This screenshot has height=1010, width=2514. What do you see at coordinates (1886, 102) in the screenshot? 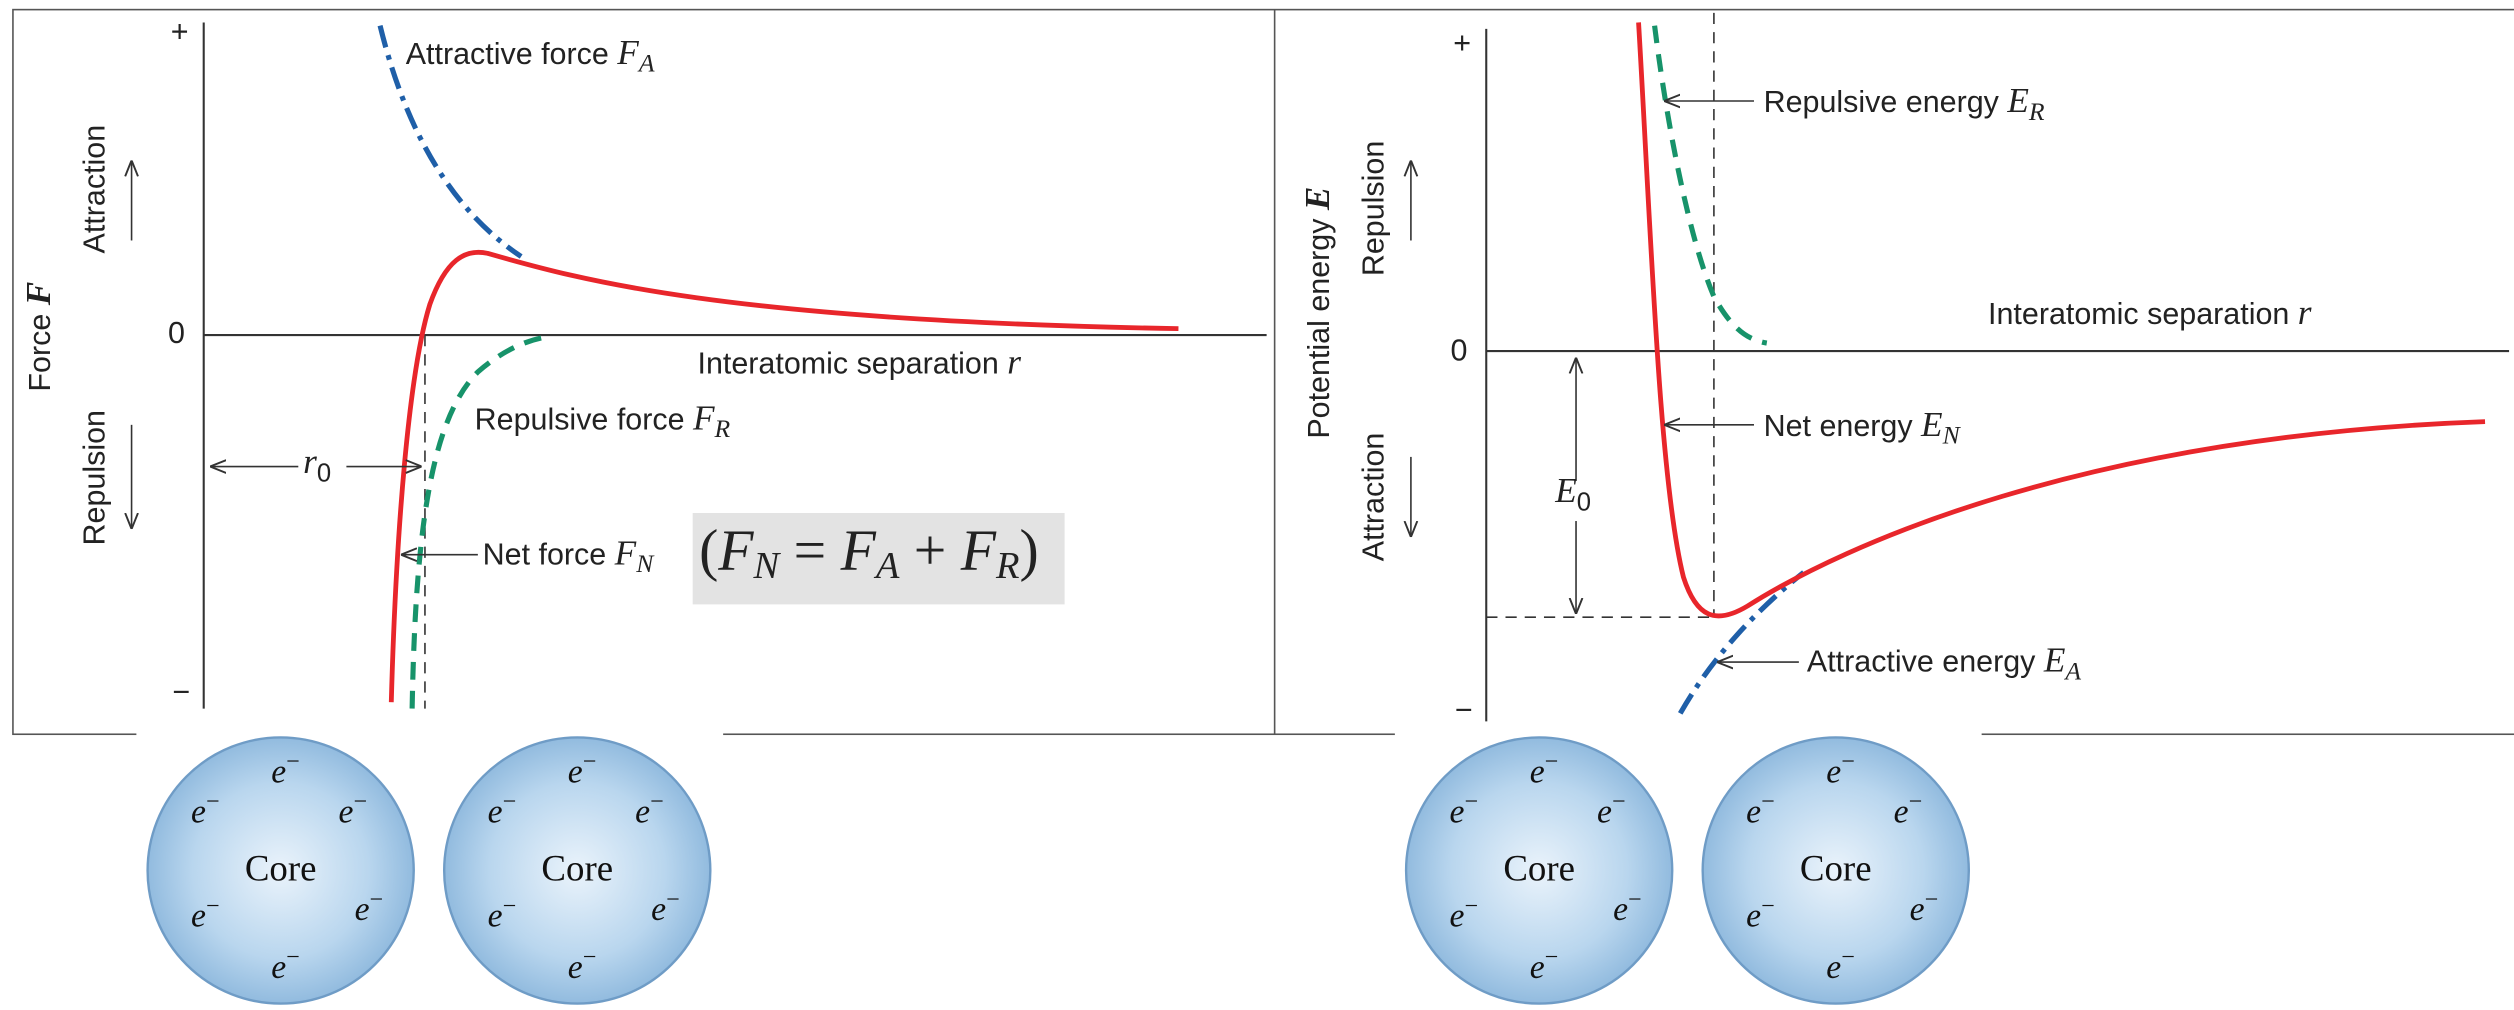
I see `label-text: Repulsive energy` at bounding box center [1886, 102].